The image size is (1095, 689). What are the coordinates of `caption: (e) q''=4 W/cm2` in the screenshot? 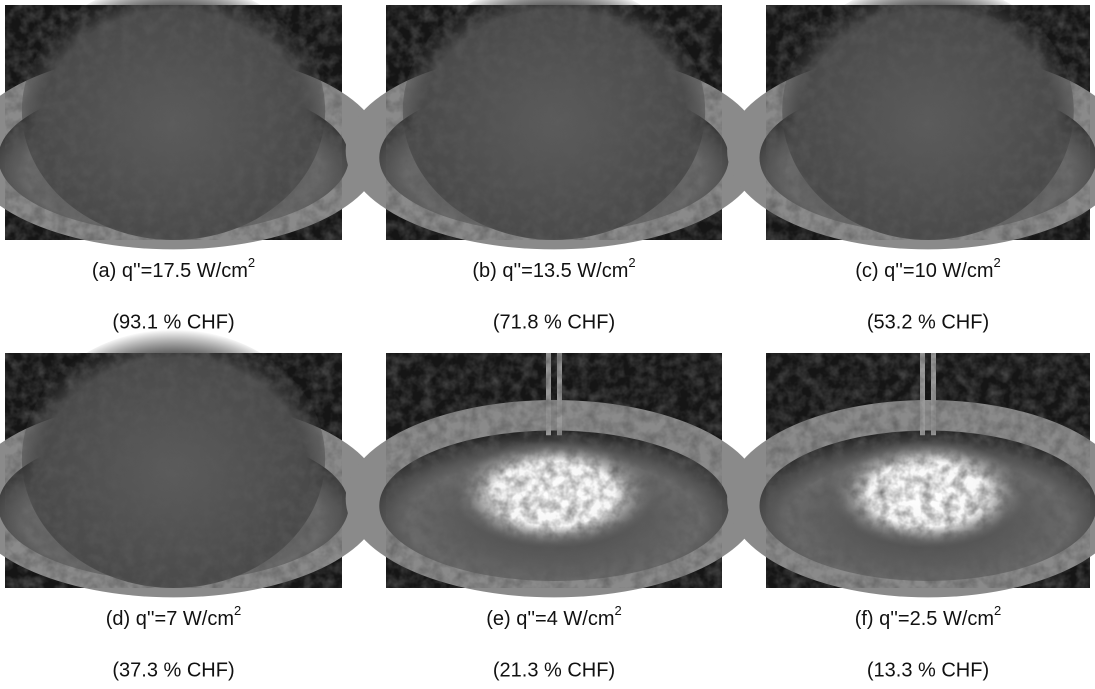 It's located at (553, 616).